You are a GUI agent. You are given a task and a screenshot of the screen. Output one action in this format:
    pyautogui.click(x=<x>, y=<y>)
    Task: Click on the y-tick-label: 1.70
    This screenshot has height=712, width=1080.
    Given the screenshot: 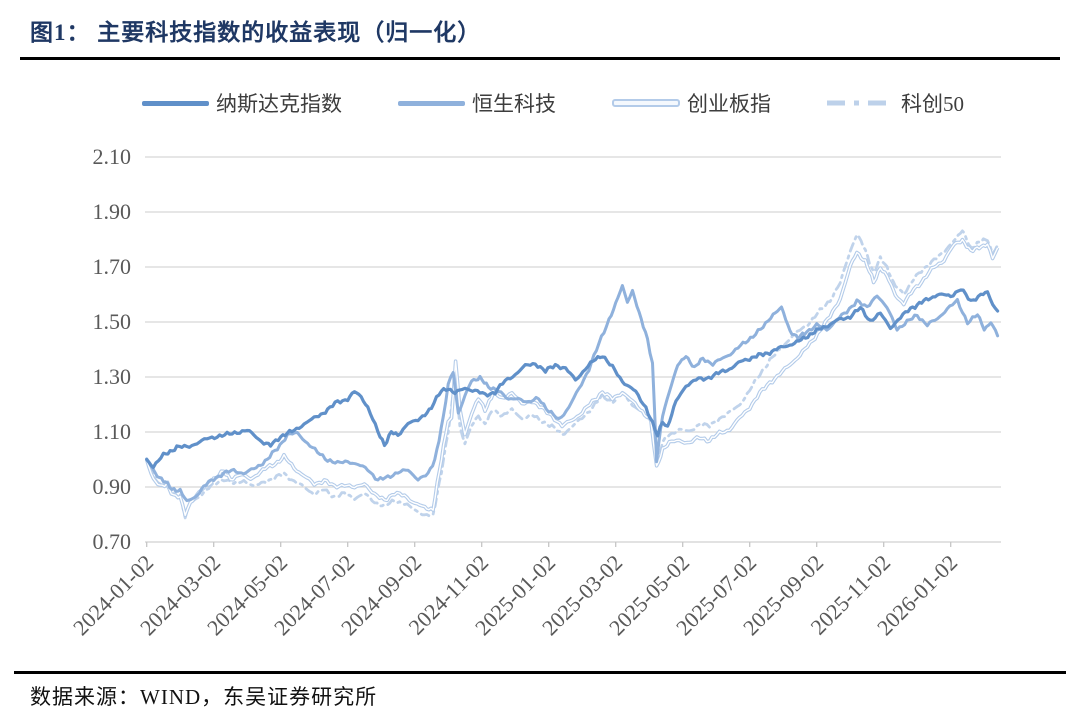 What is the action you would take?
    pyautogui.click(x=112, y=266)
    